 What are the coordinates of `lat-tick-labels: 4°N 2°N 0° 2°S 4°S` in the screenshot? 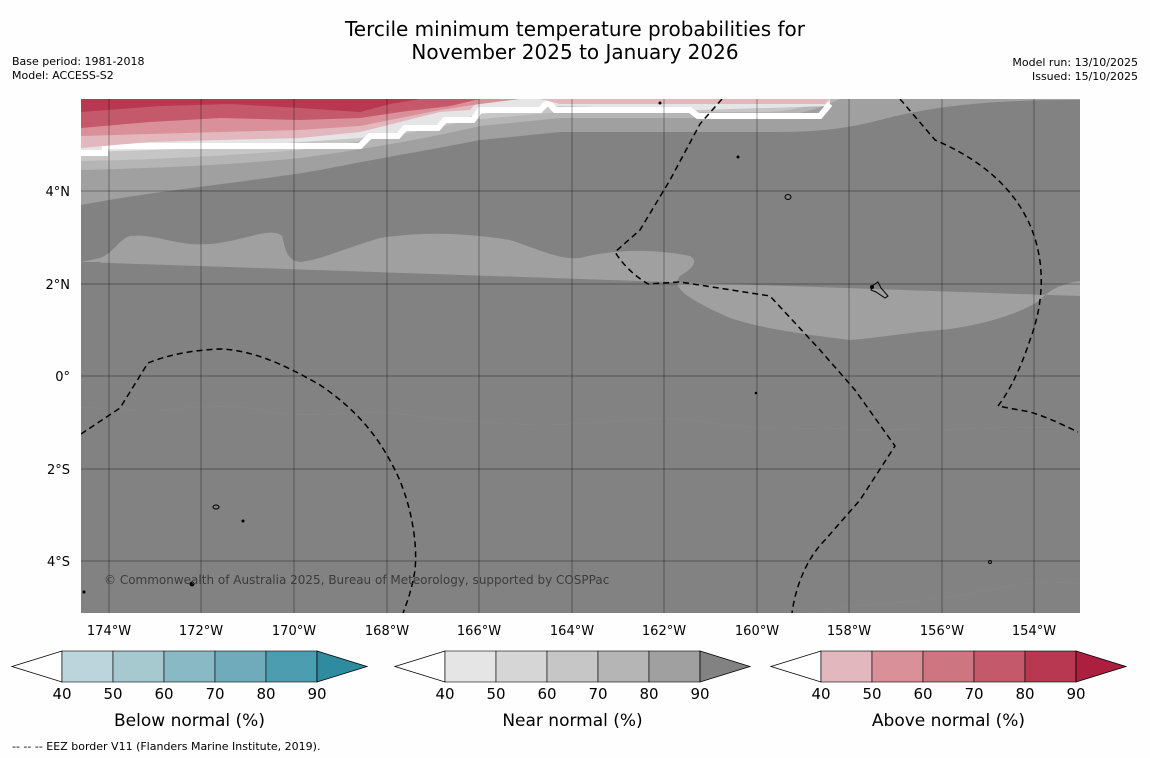 It's located at (58, 377).